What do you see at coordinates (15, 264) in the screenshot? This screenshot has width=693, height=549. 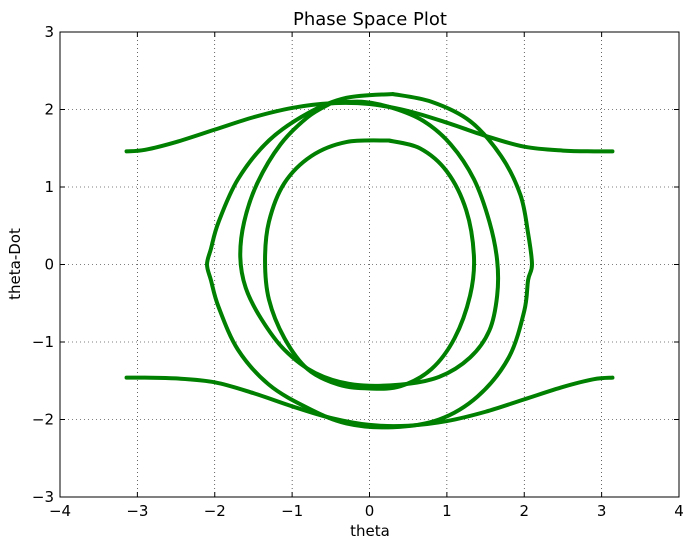 I see `y-axis-label: theta-Dot` at bounding box center [15, 264].